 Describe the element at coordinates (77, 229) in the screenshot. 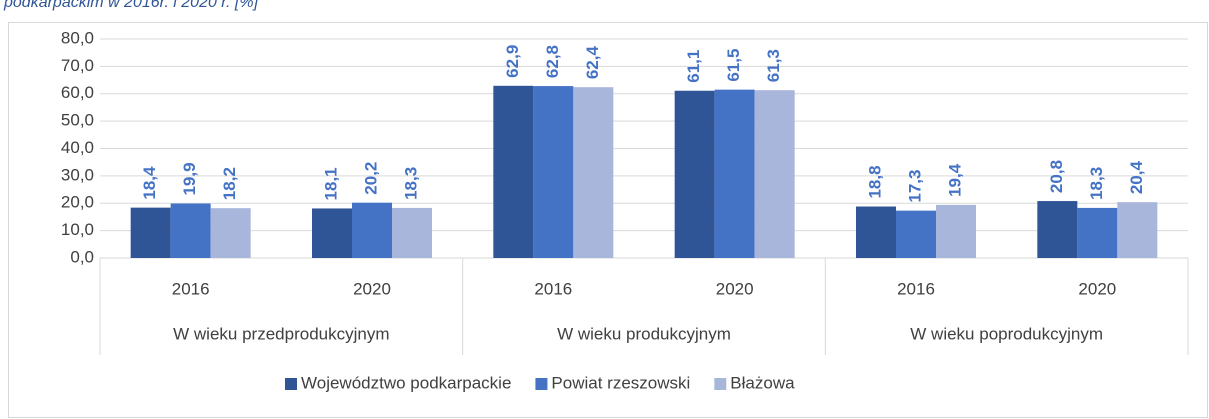

I see `y-tick-label: 10,0` at that location.